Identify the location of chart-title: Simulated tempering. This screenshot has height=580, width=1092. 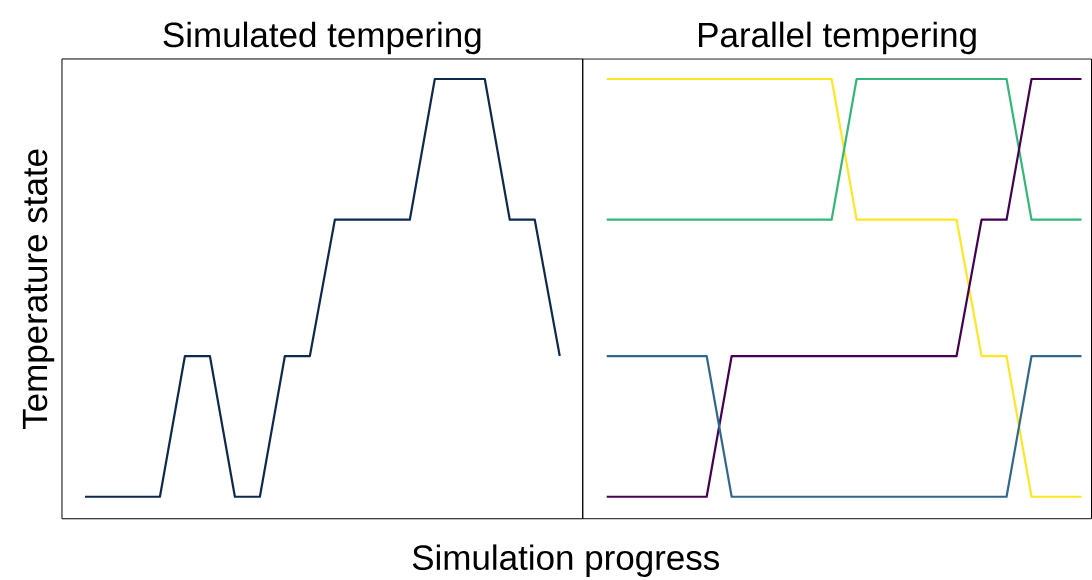
(322, 38).